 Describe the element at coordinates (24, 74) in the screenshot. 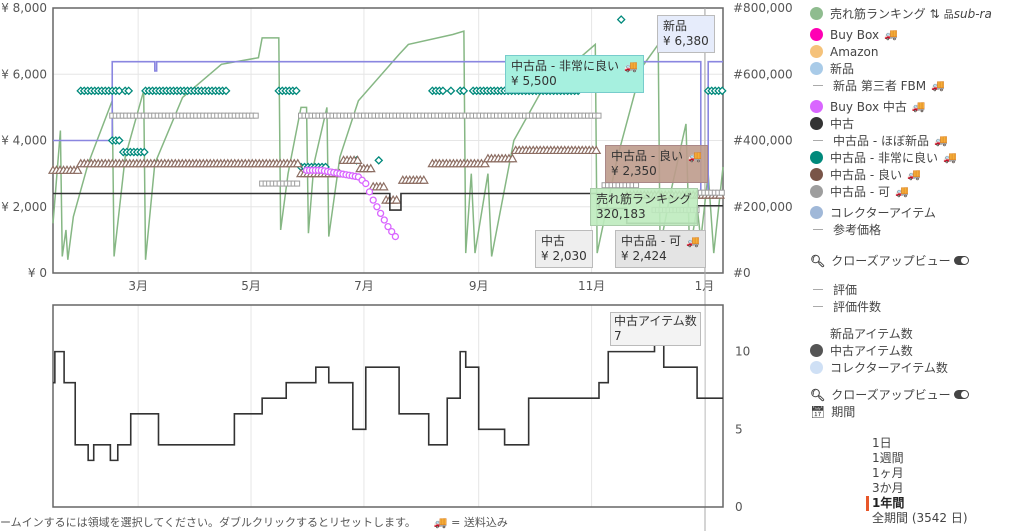

I see `y-tick-label: ¥ 6,000` at that location.